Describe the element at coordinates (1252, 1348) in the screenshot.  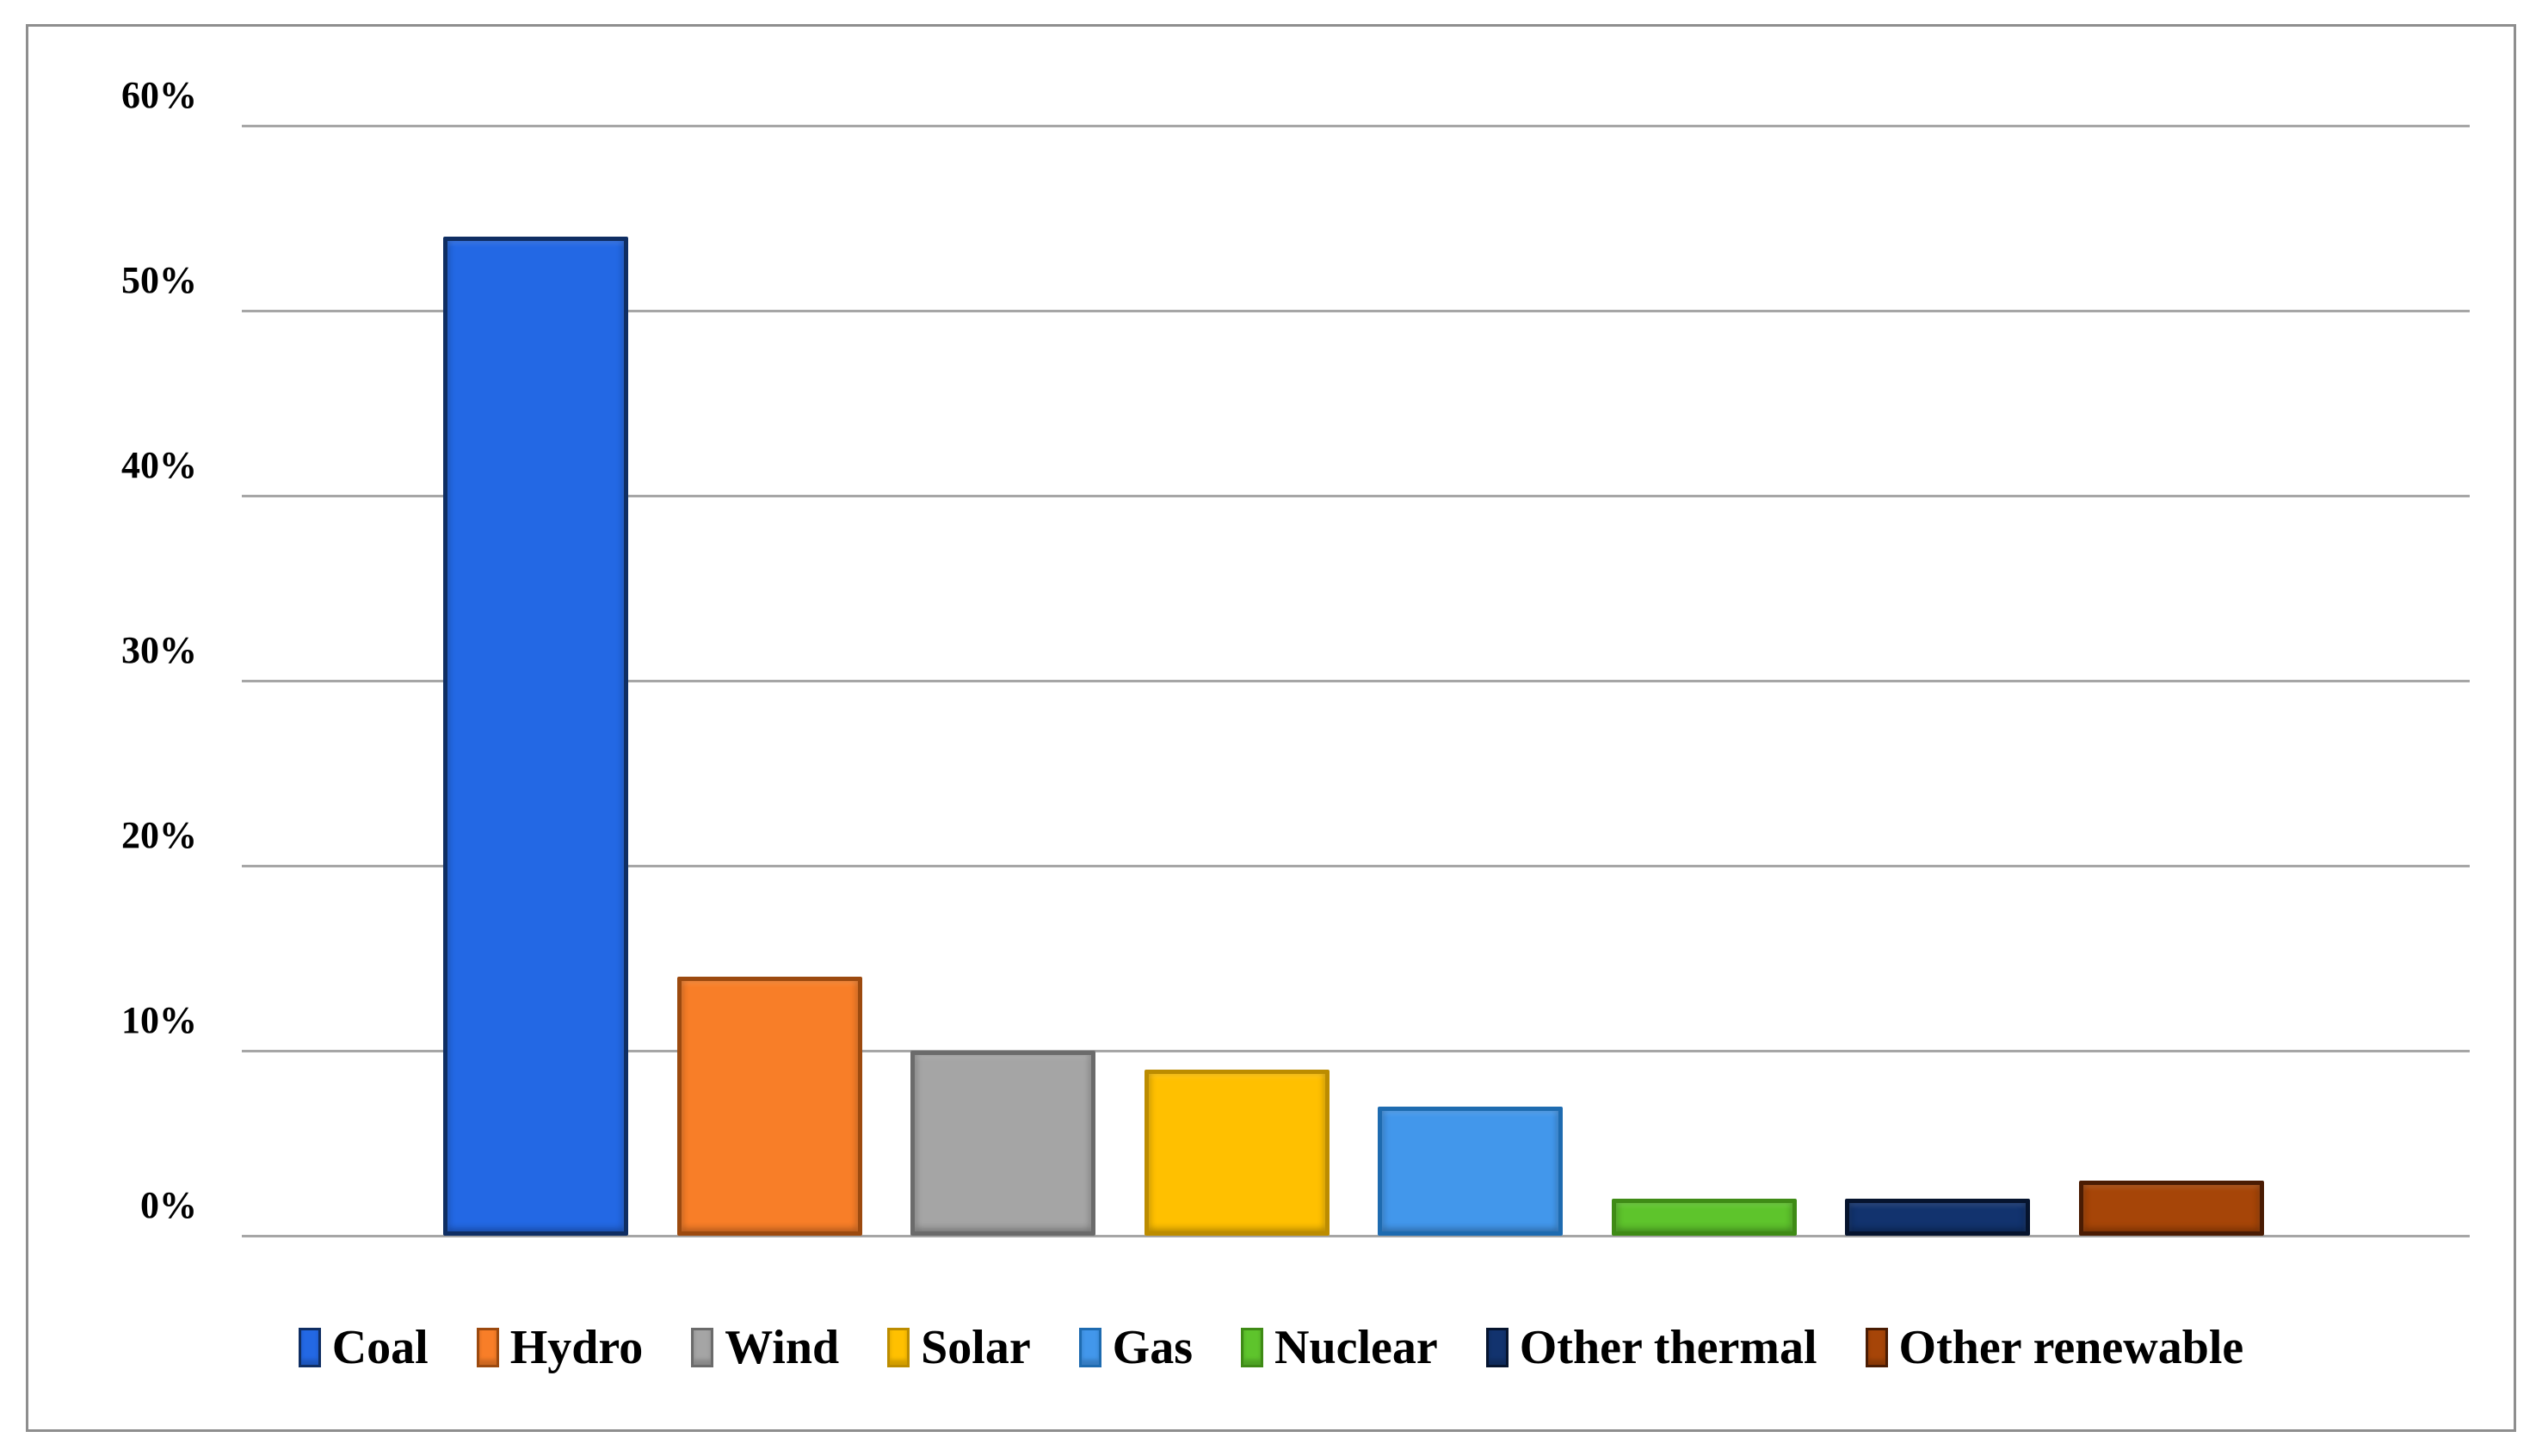
I see `legend-swatch-nuclear` at that location.